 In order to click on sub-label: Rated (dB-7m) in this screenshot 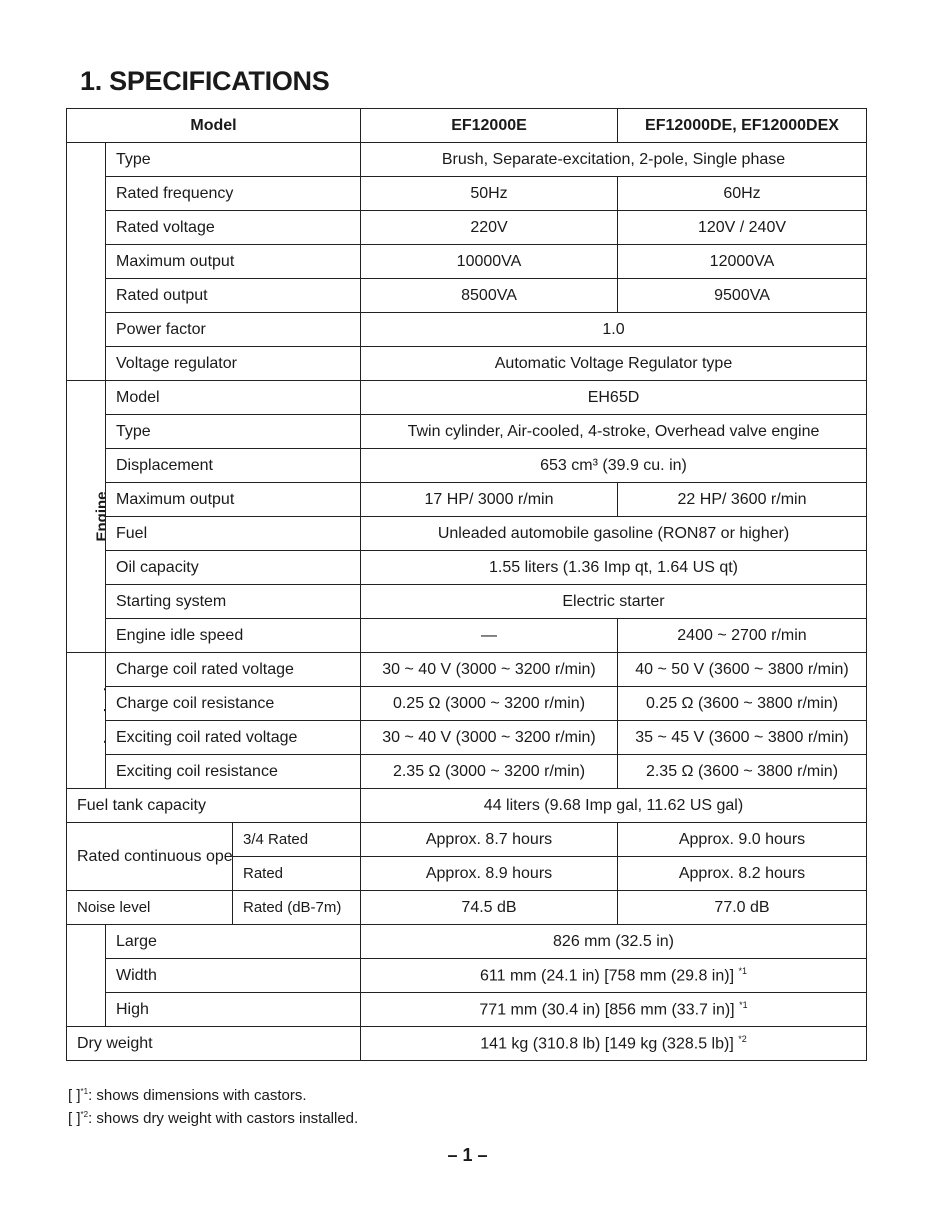, I will do `click(296, 907)`.